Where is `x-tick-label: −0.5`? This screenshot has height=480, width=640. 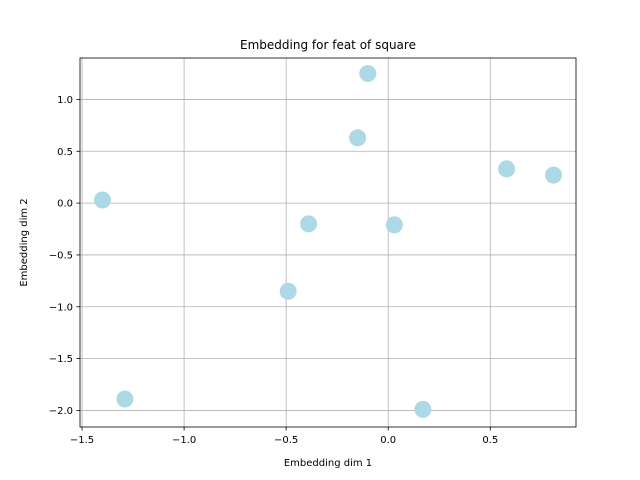 x-tick-label: −0.5 is located at coordinates (286, 440).